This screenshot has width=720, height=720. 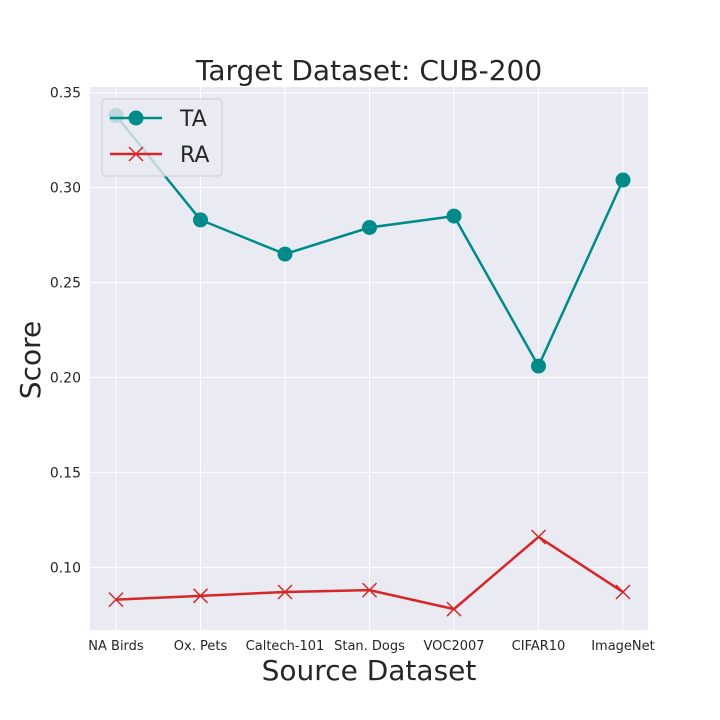 I want to click on x-tick-label: Caltech-101, so click(x=285, y=646).